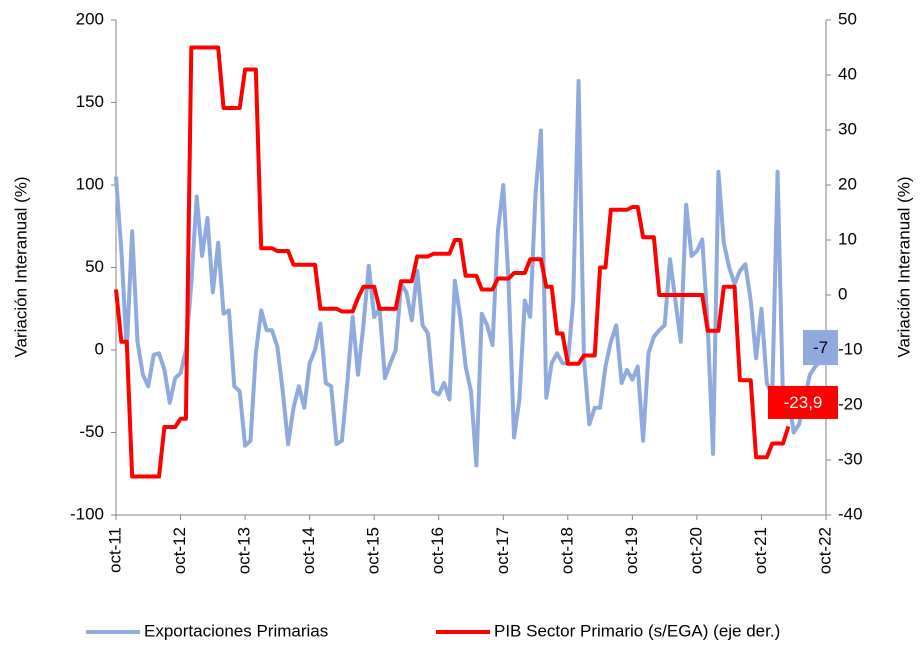  Describe the element at coordinates (847, 73) in the screenshot. I see `y2-tick-label: 40` at that location.